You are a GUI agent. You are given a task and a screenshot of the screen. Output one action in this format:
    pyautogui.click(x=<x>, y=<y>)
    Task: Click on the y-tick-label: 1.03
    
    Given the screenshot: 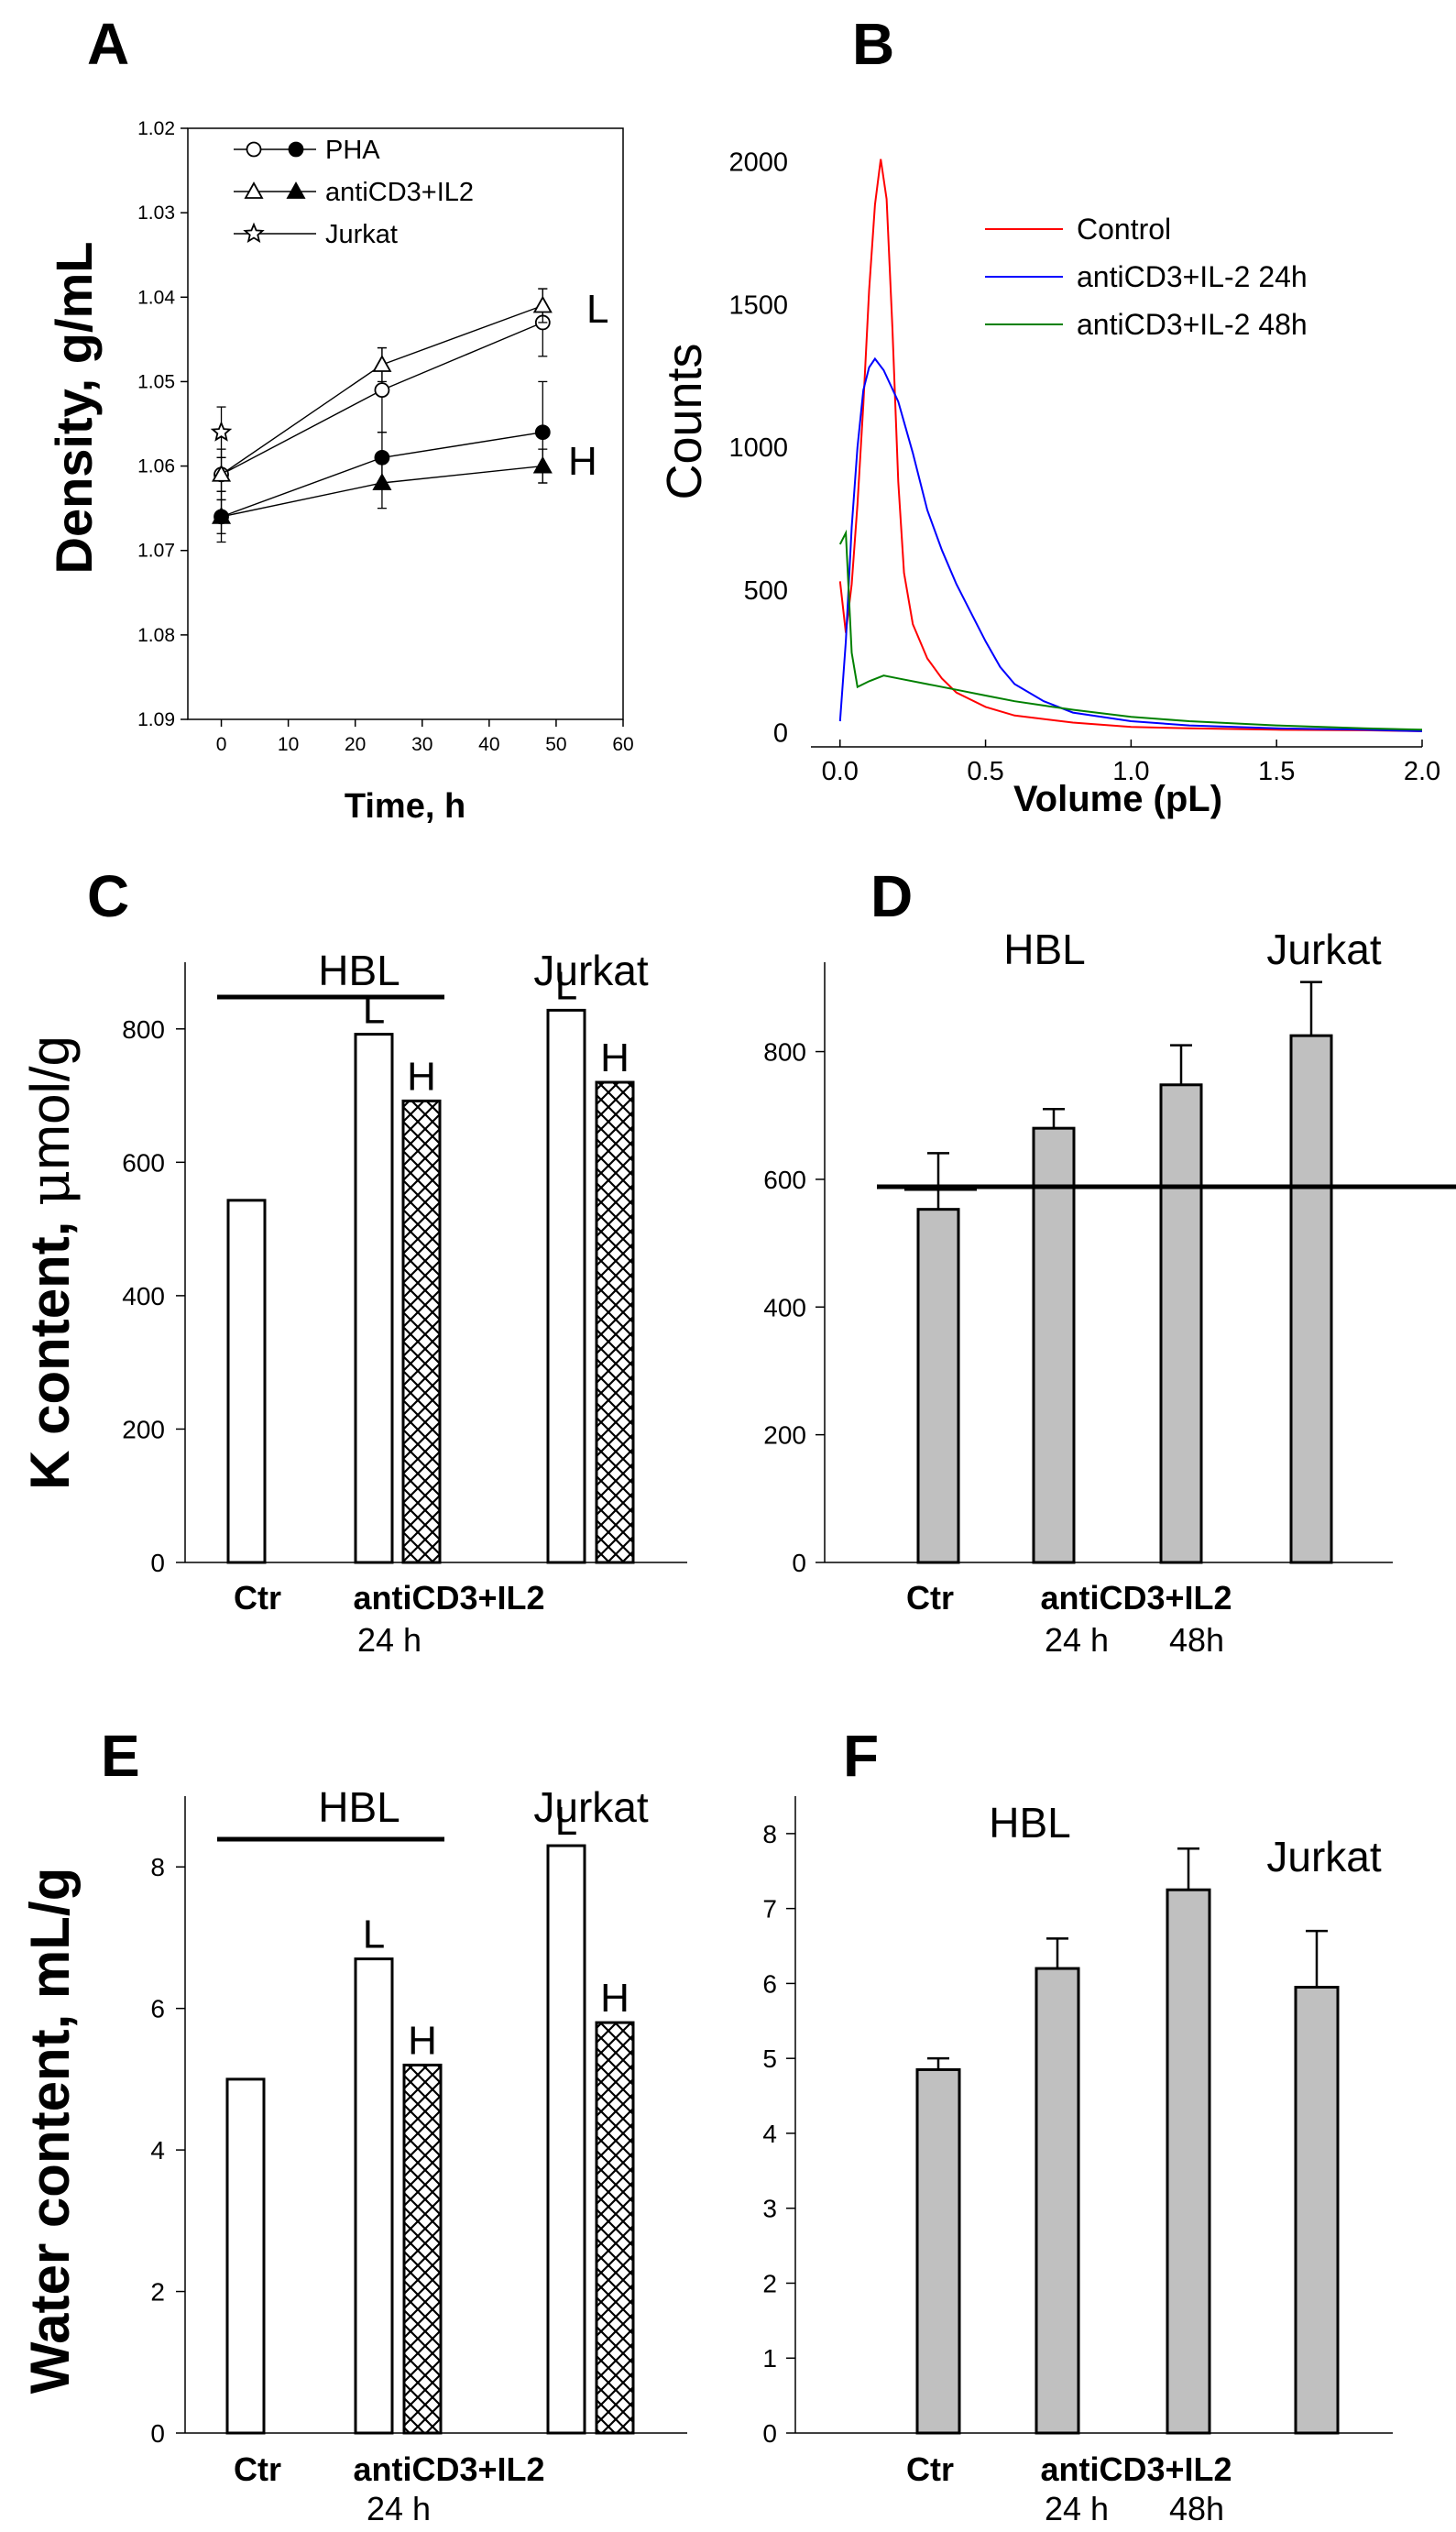 What is the action you would take?
    pyautogui.click(x=156, y=213)
    